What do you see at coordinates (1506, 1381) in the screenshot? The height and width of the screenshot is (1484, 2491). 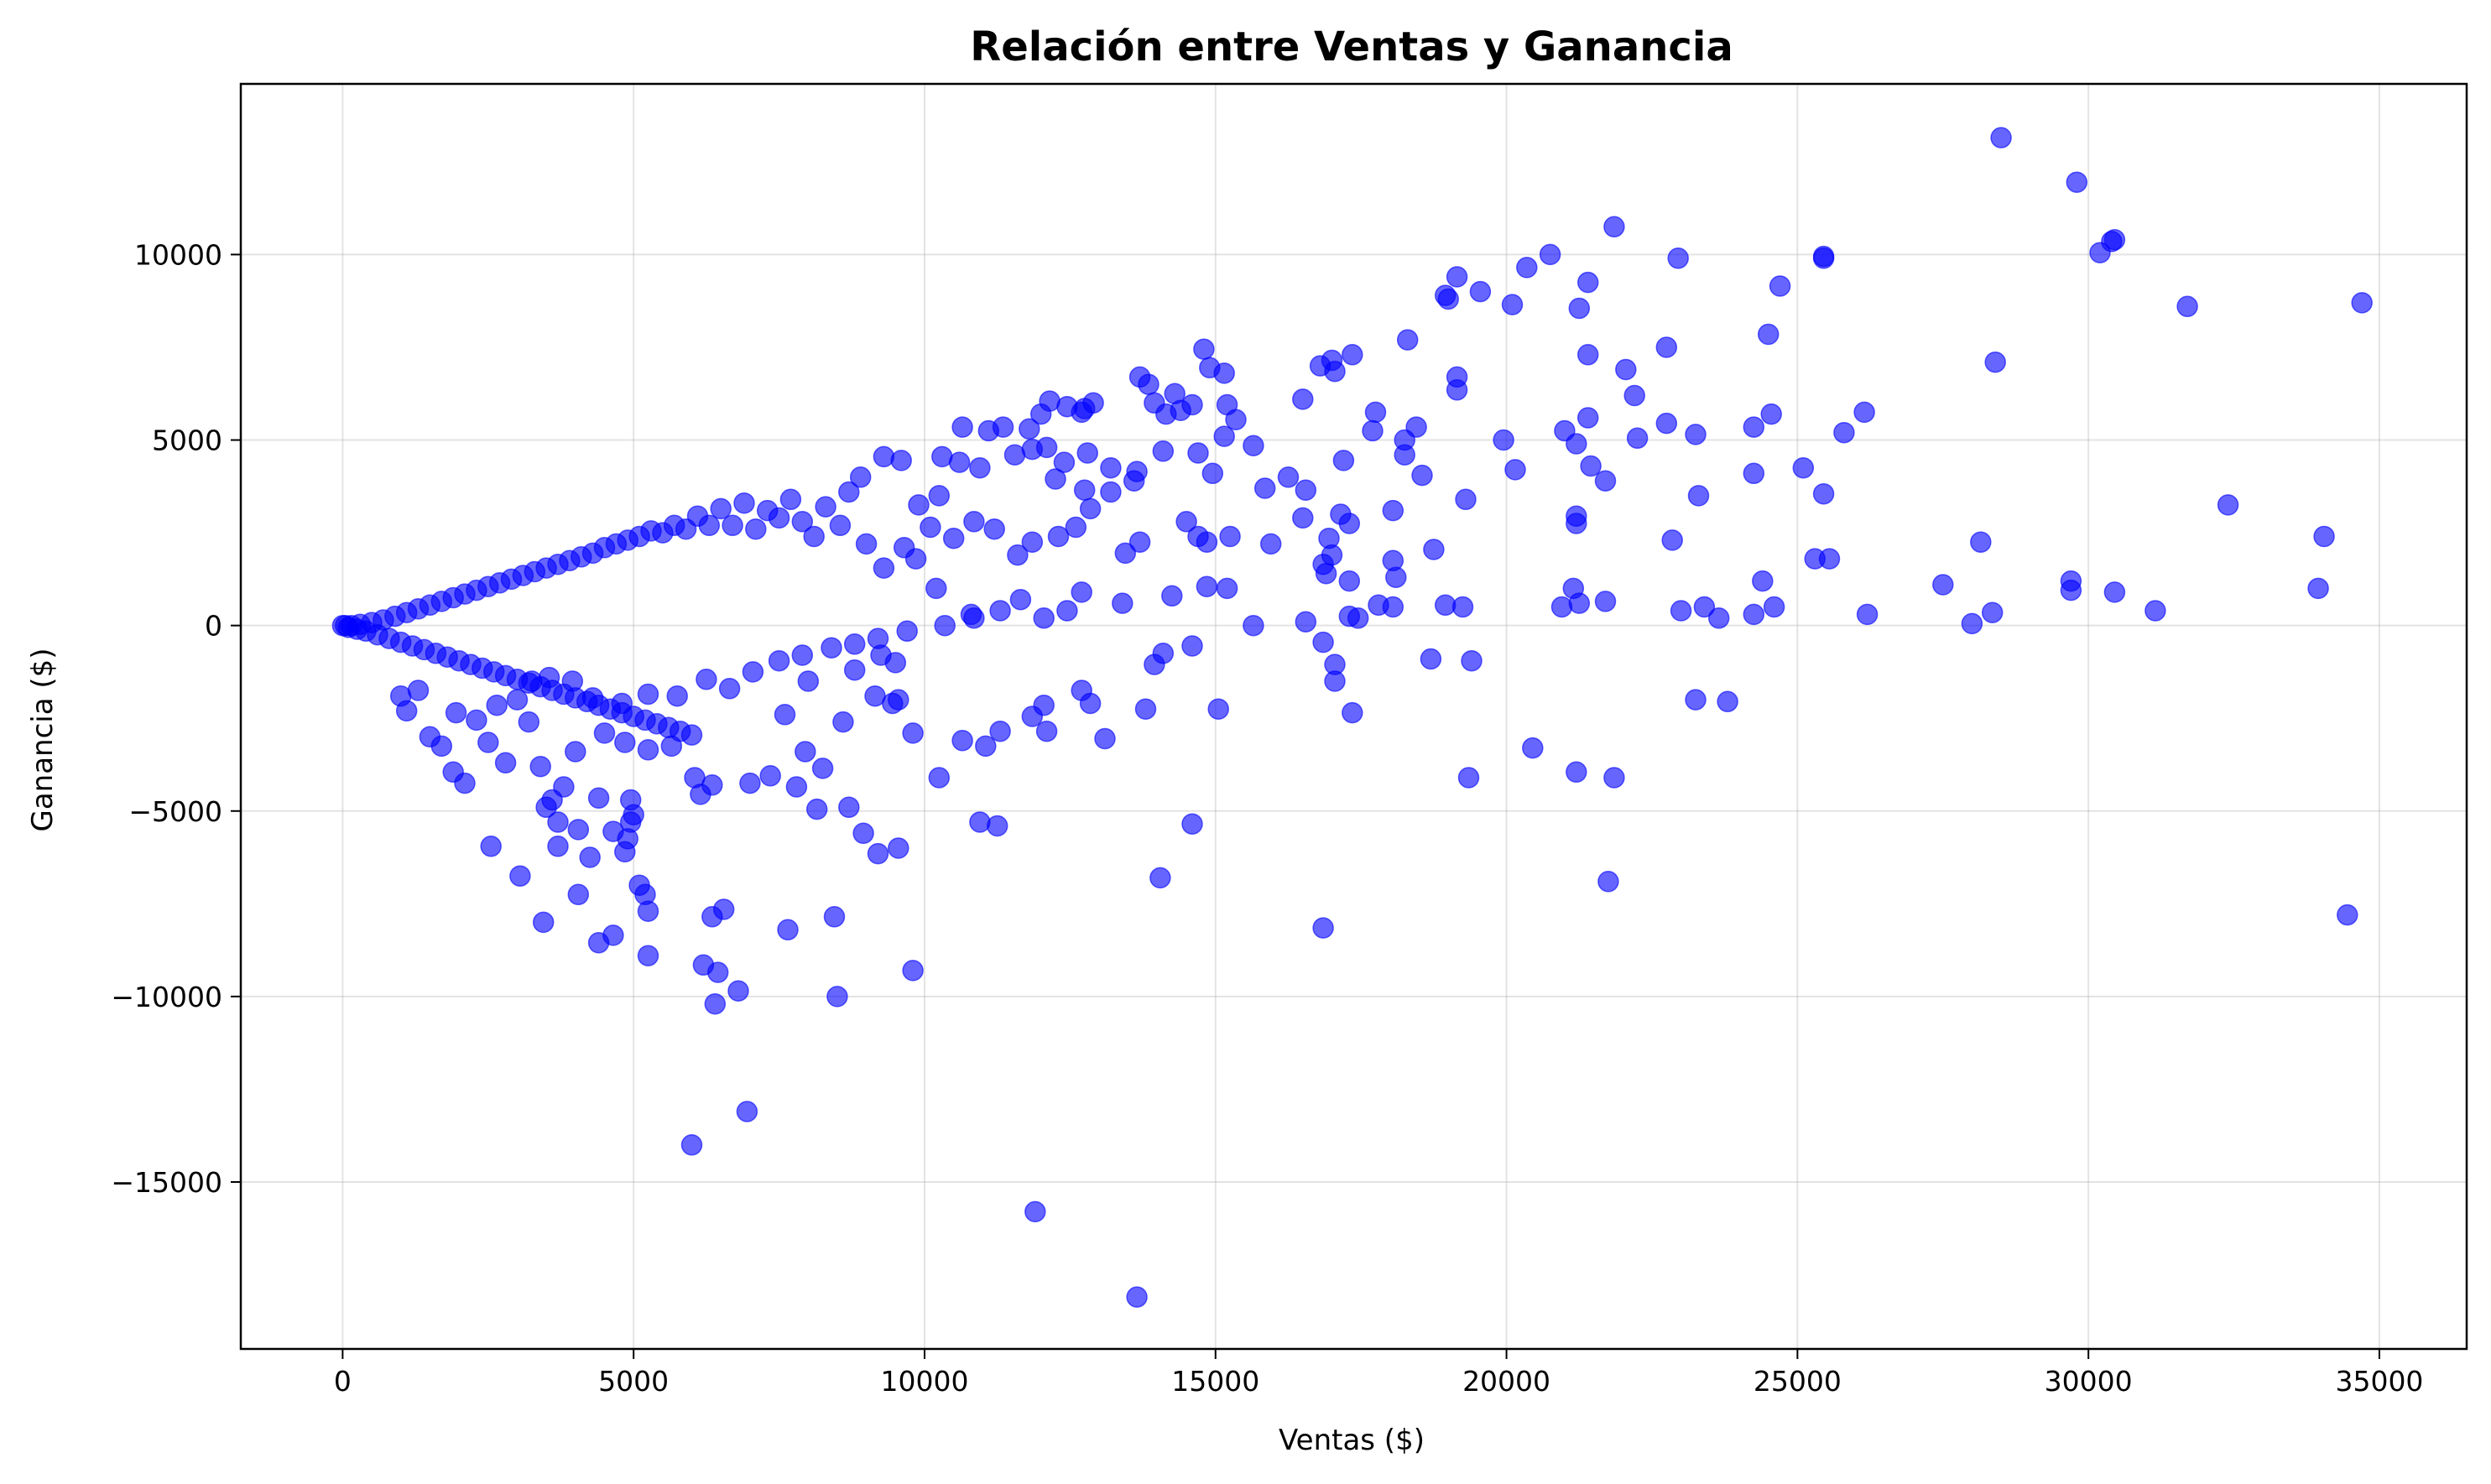 I see `x-tick-label: 20000` at bounding box center [1506, 1381].